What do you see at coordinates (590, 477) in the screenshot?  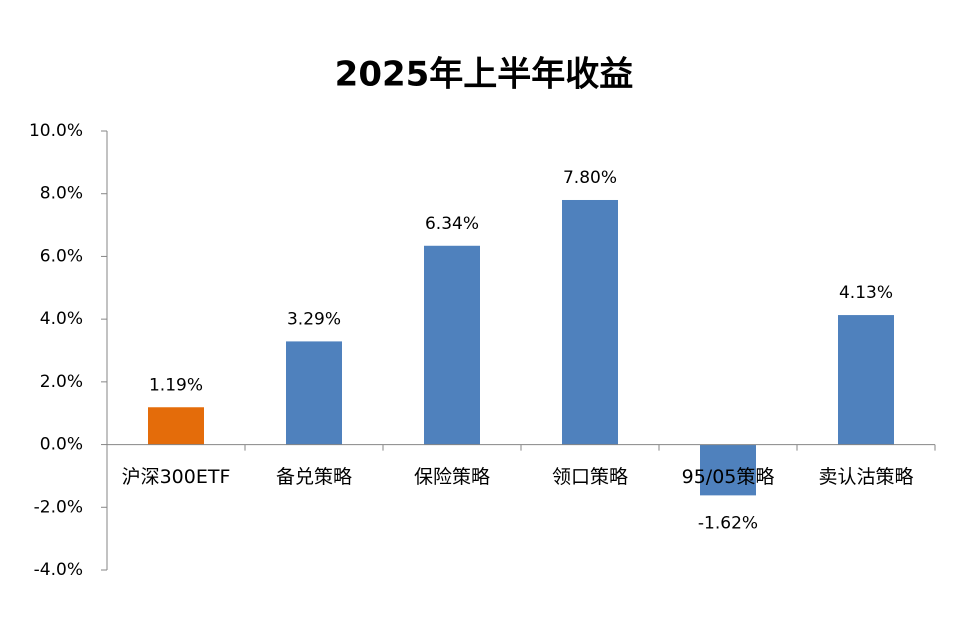 I see `x-tick-label: 领口策略` at bounding box center [590, 477].